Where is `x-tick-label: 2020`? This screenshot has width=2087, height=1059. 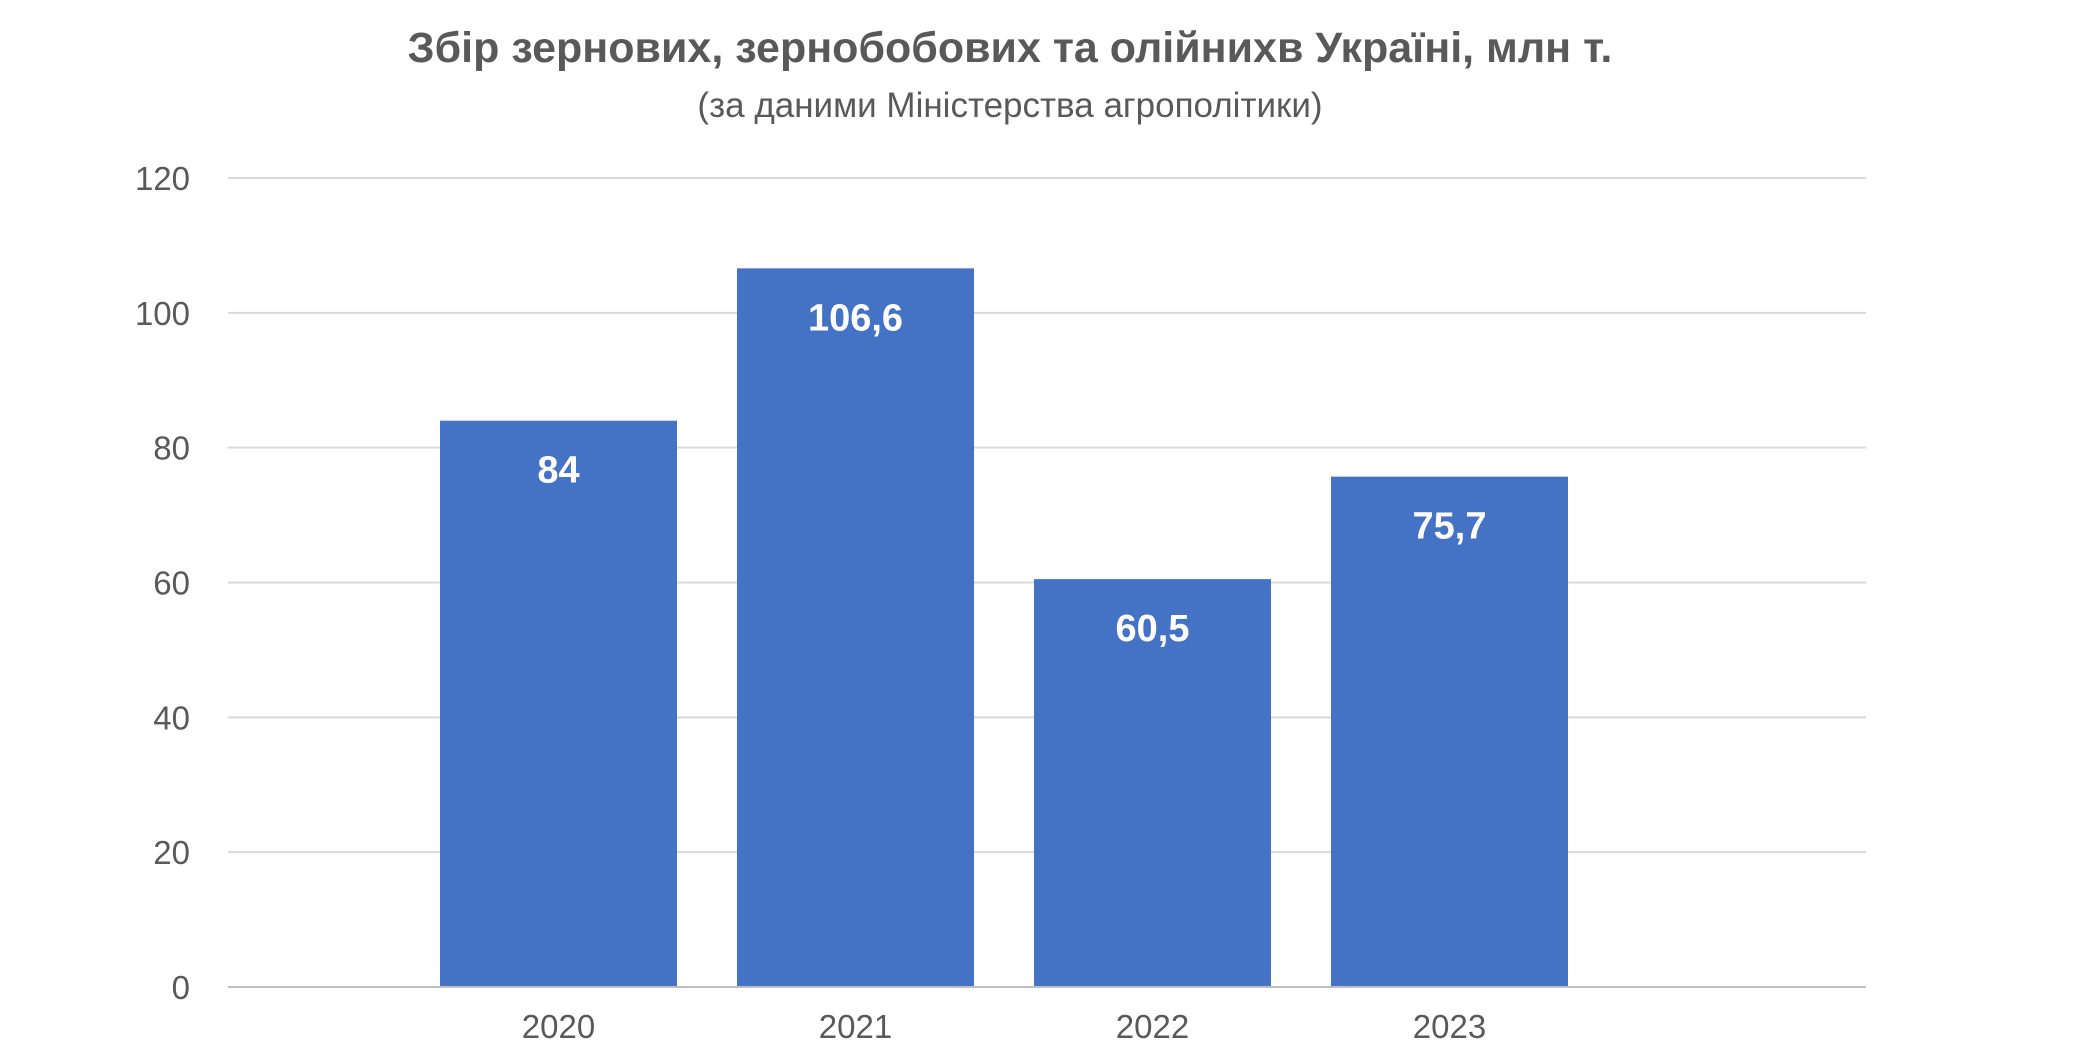 x-tick-label: 2020 is located at coordinates (558, 1026).